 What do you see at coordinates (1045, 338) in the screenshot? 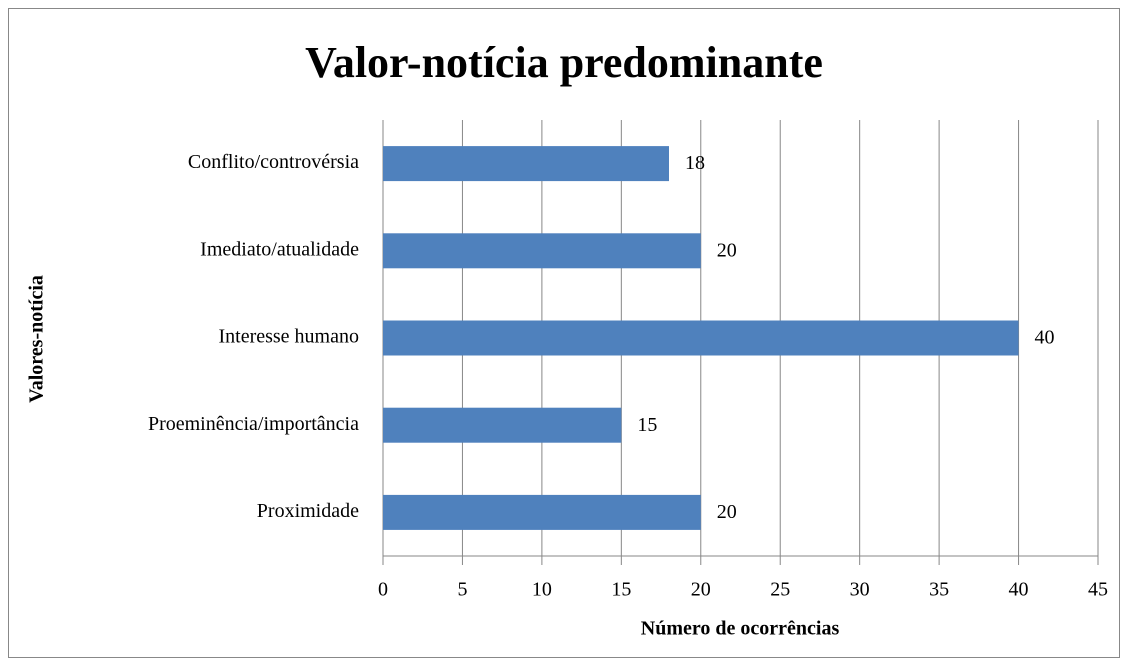
I see `data-label: 40` at bounding box center [1045, 338].